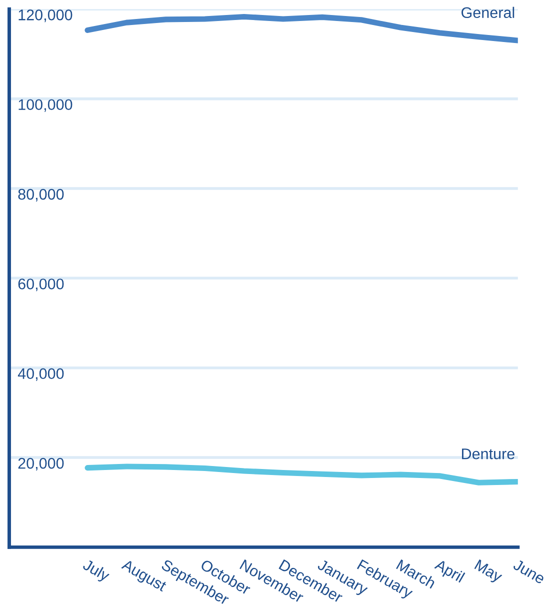 Image resolution: width=544 pixels, height=608 pixels. What do you see at coordinates (488, 572) in the screenshot?
I see `x-tick-label: May` at bounding box center [488, 572].